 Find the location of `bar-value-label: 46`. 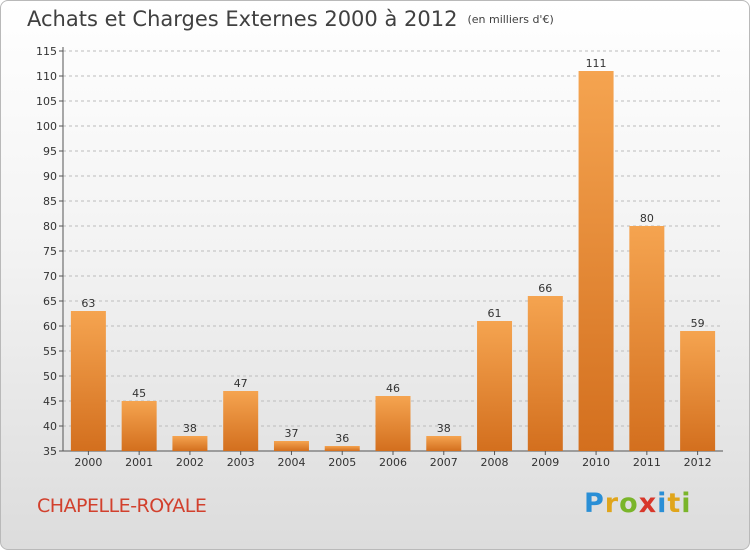

bar-value-label: 46 is located at coordinates (393, 388).